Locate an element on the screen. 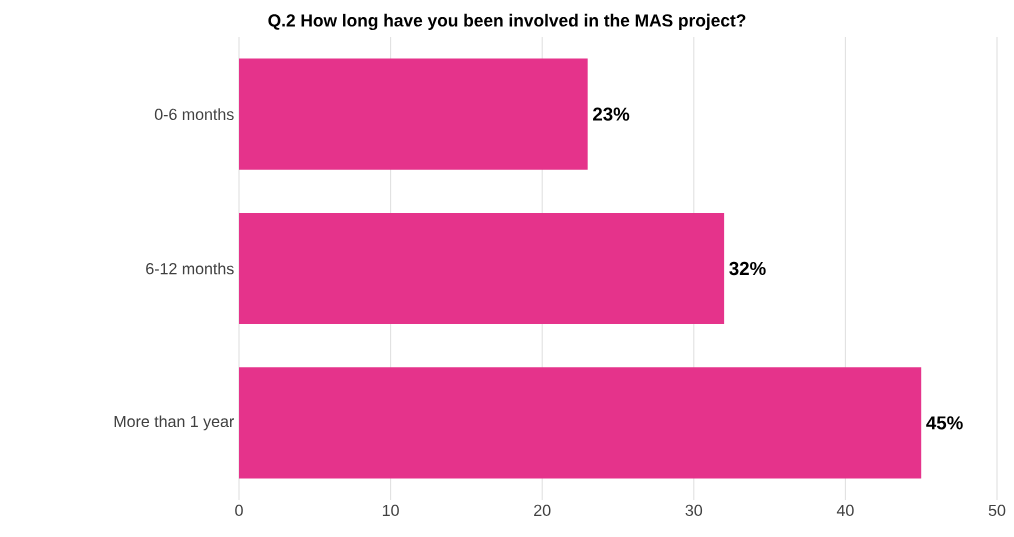 Image resolution: width=1014 pixels, height=537 pixels. x-tick-label: 10 is located at coordinates (390, 510).